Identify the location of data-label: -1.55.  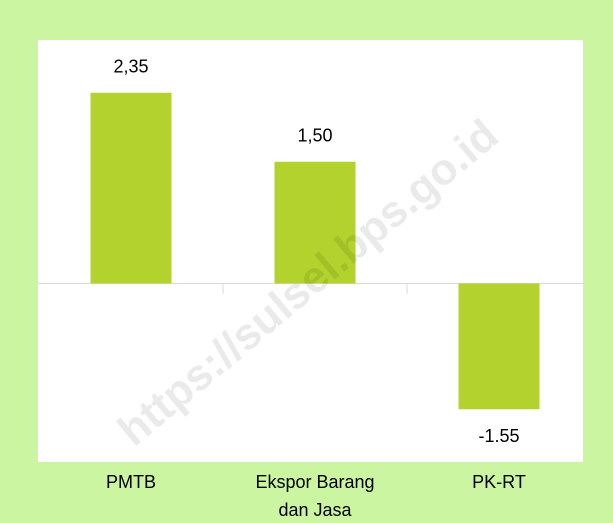
(498, 436).